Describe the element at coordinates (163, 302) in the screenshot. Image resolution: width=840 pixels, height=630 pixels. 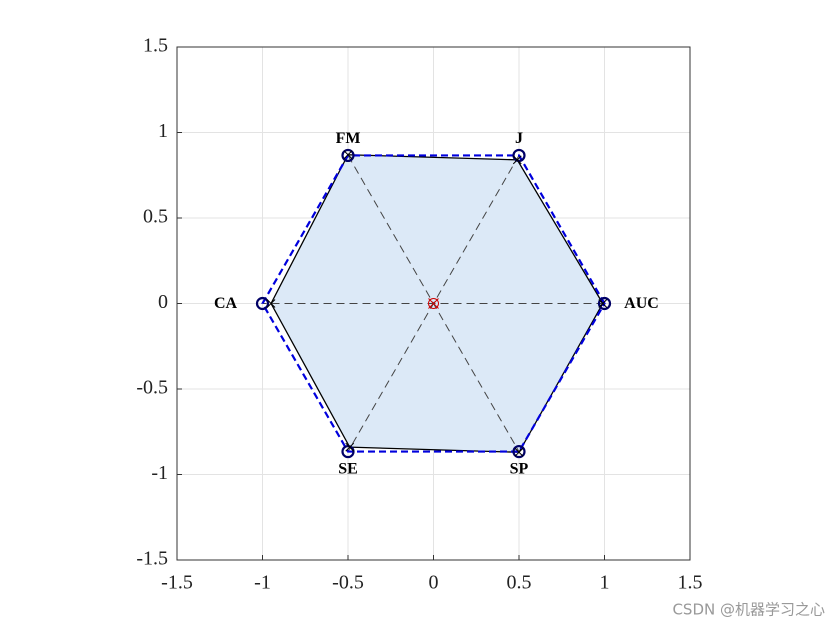
I see `y-tick-label: 0` at that location.